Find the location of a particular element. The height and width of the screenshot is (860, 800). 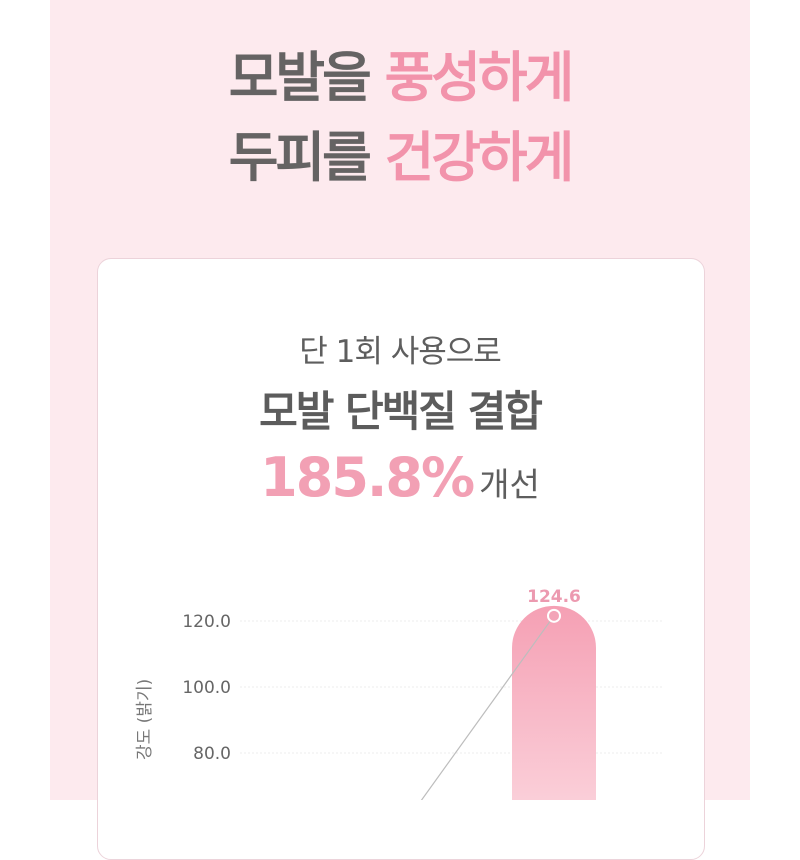

y-tick-label: 120.0 is located at coordinates (206, 622).